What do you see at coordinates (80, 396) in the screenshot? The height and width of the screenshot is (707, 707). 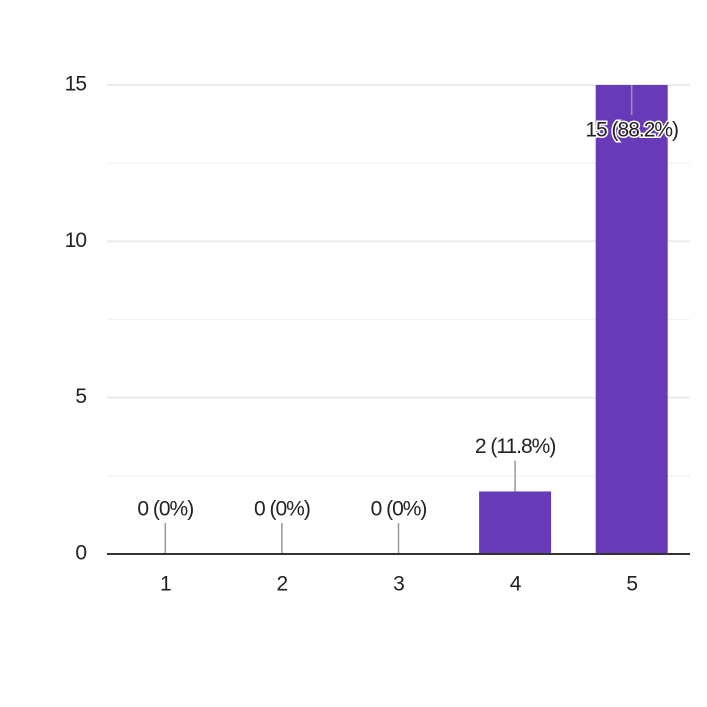 I see `y-tick-label: 5` at bounding box center [80, 396].